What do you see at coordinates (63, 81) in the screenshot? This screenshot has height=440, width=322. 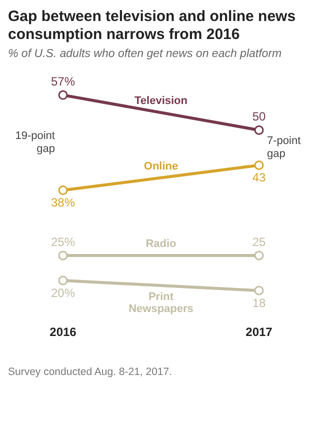 I see `data-label: 57%` at bounding box center [63, 81].